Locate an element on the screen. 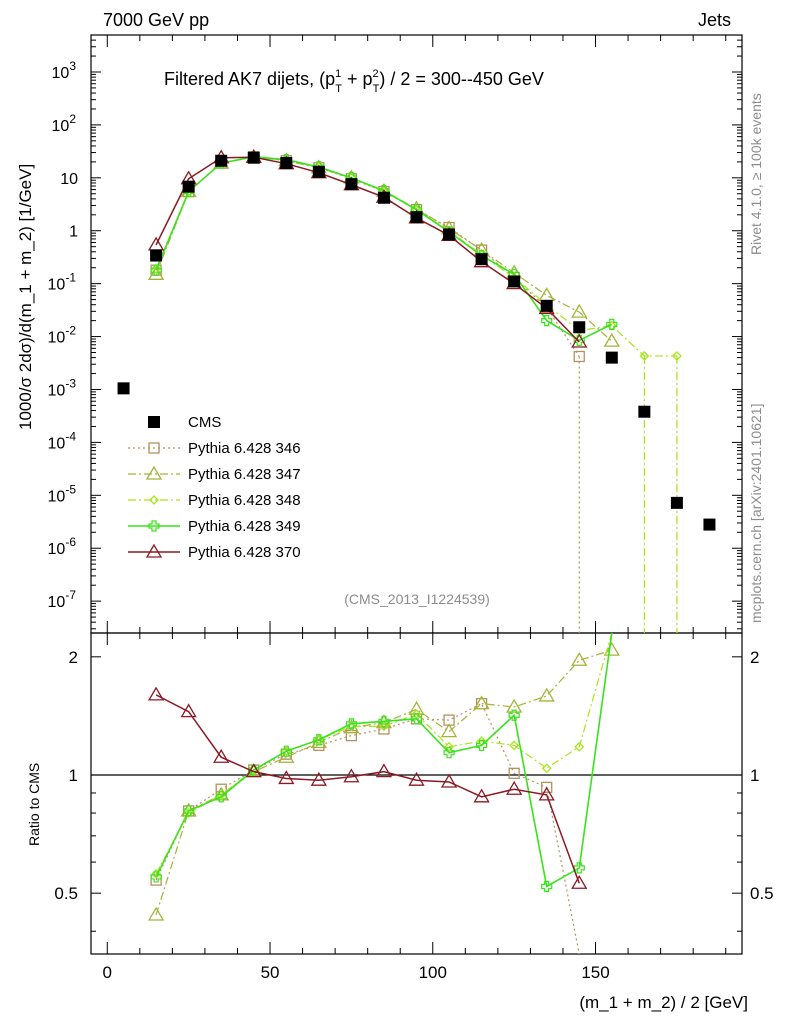 The image size is (786, 1024). y-axis-label: 1000/σ 2dσ)/d(m_1 + m_2) [1/GeV] is located at coordinates (25, 297).